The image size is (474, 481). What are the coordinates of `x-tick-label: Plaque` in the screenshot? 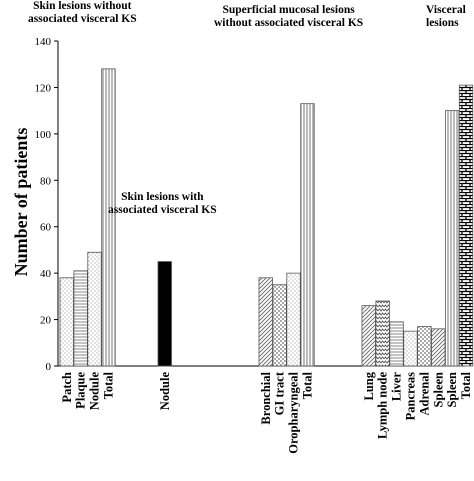 It's located at (81, 390).